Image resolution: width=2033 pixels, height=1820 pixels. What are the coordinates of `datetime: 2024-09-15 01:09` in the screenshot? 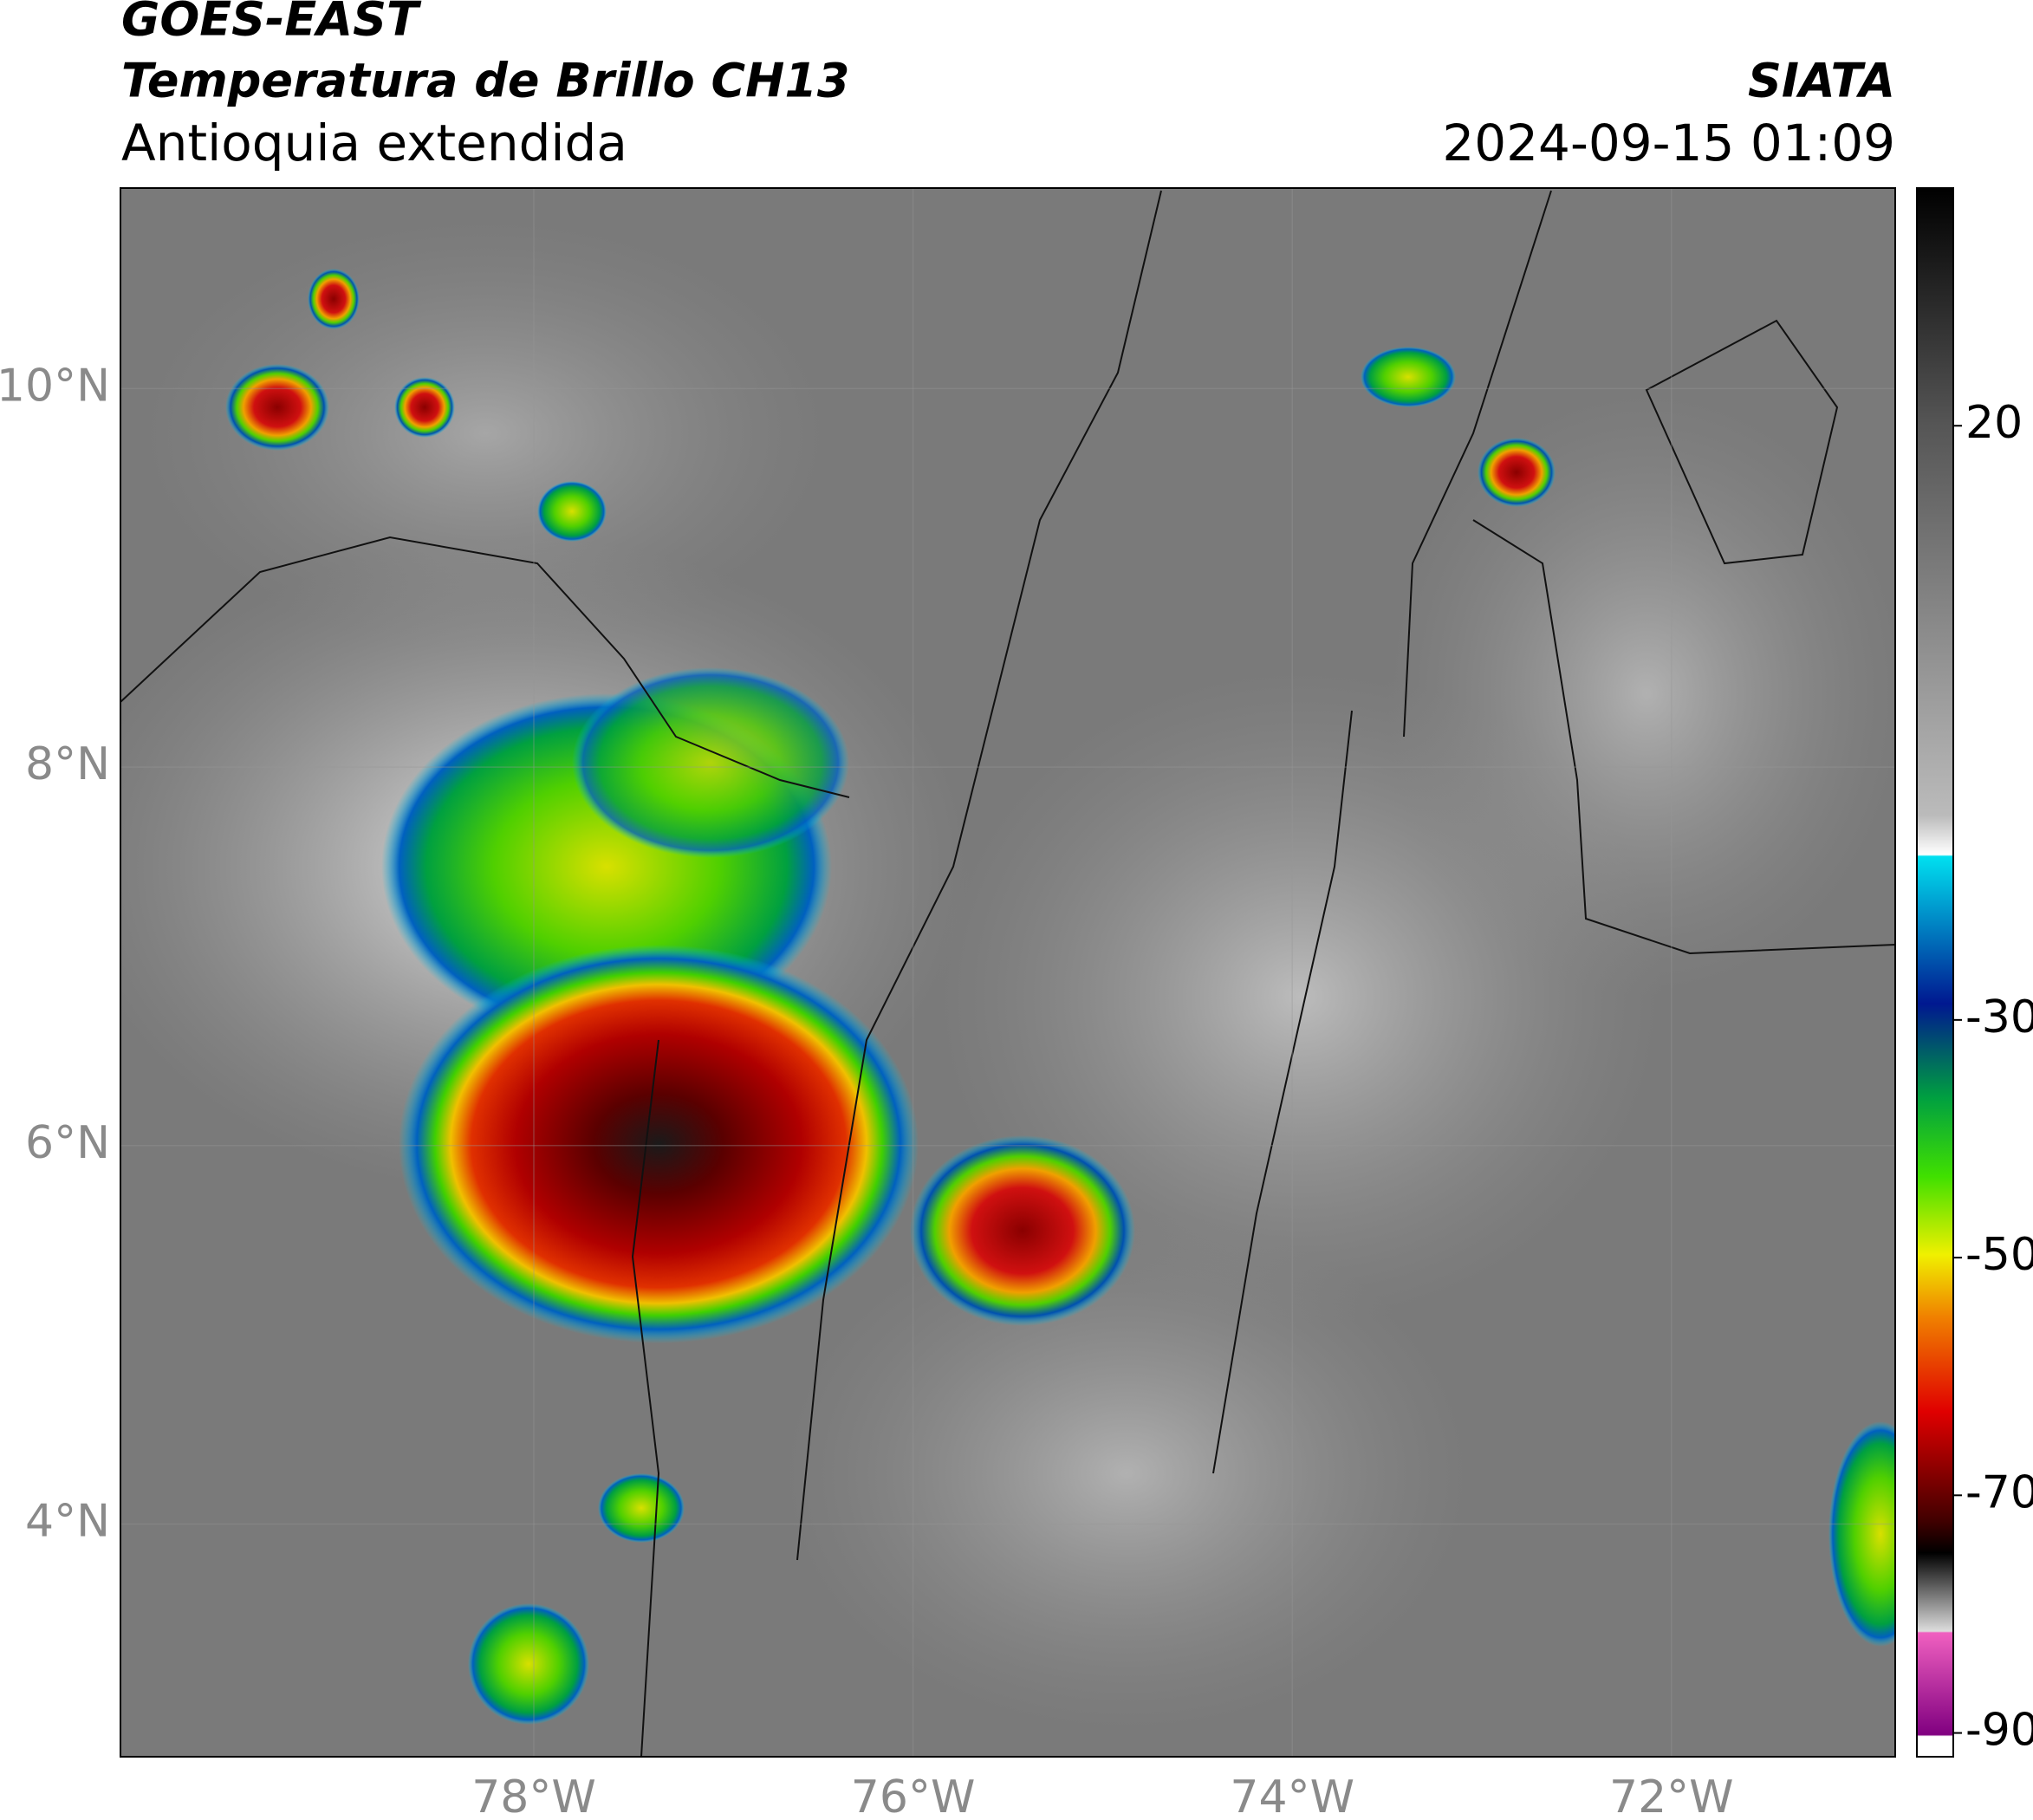 It's located at (1668, 143).